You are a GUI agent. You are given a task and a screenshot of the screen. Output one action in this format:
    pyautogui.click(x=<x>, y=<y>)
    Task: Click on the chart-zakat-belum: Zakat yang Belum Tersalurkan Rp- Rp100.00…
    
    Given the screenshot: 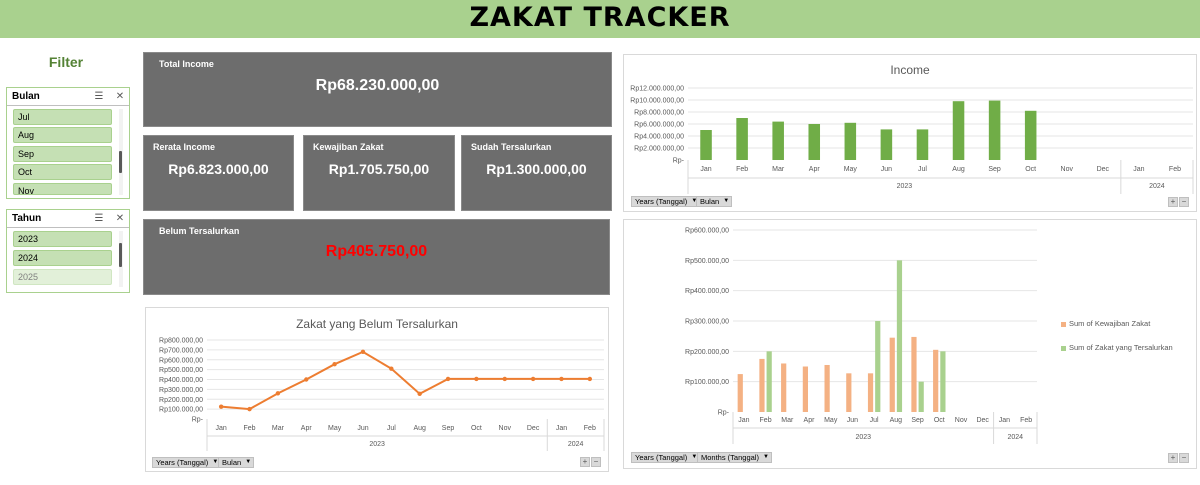 What is the action you would take?
    pyautogui.click(x=377, y=389)
    